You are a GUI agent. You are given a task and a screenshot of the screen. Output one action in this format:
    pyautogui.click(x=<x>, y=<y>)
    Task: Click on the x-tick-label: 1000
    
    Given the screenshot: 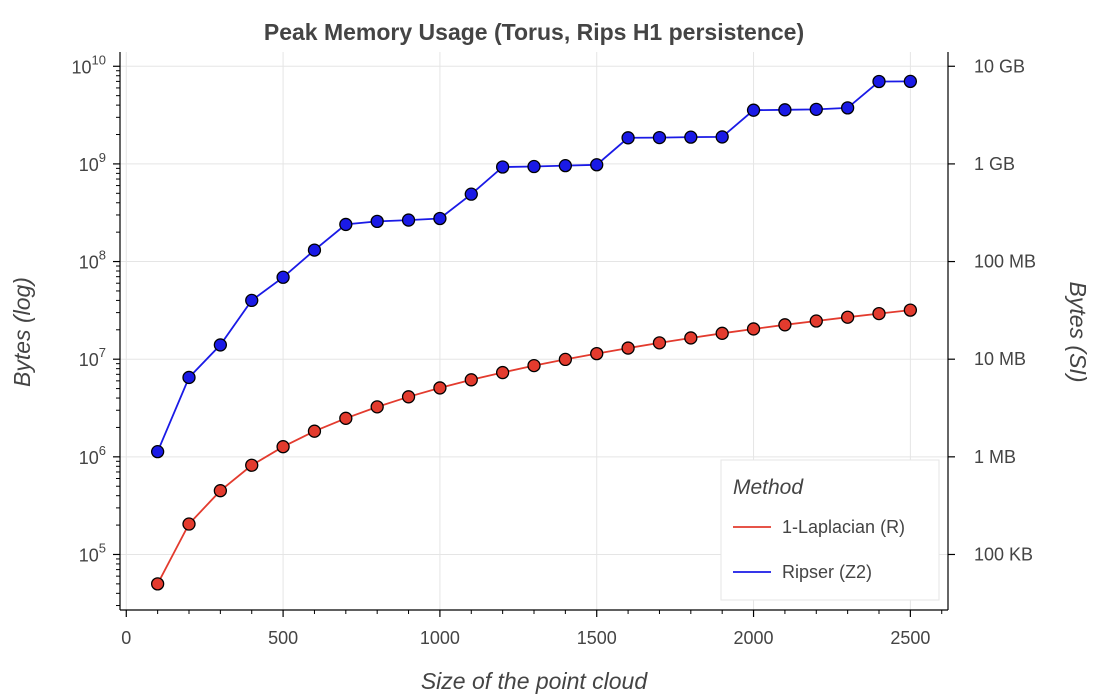 What is the action you would take?
    pyautogui.click(x=440, y=638)
    